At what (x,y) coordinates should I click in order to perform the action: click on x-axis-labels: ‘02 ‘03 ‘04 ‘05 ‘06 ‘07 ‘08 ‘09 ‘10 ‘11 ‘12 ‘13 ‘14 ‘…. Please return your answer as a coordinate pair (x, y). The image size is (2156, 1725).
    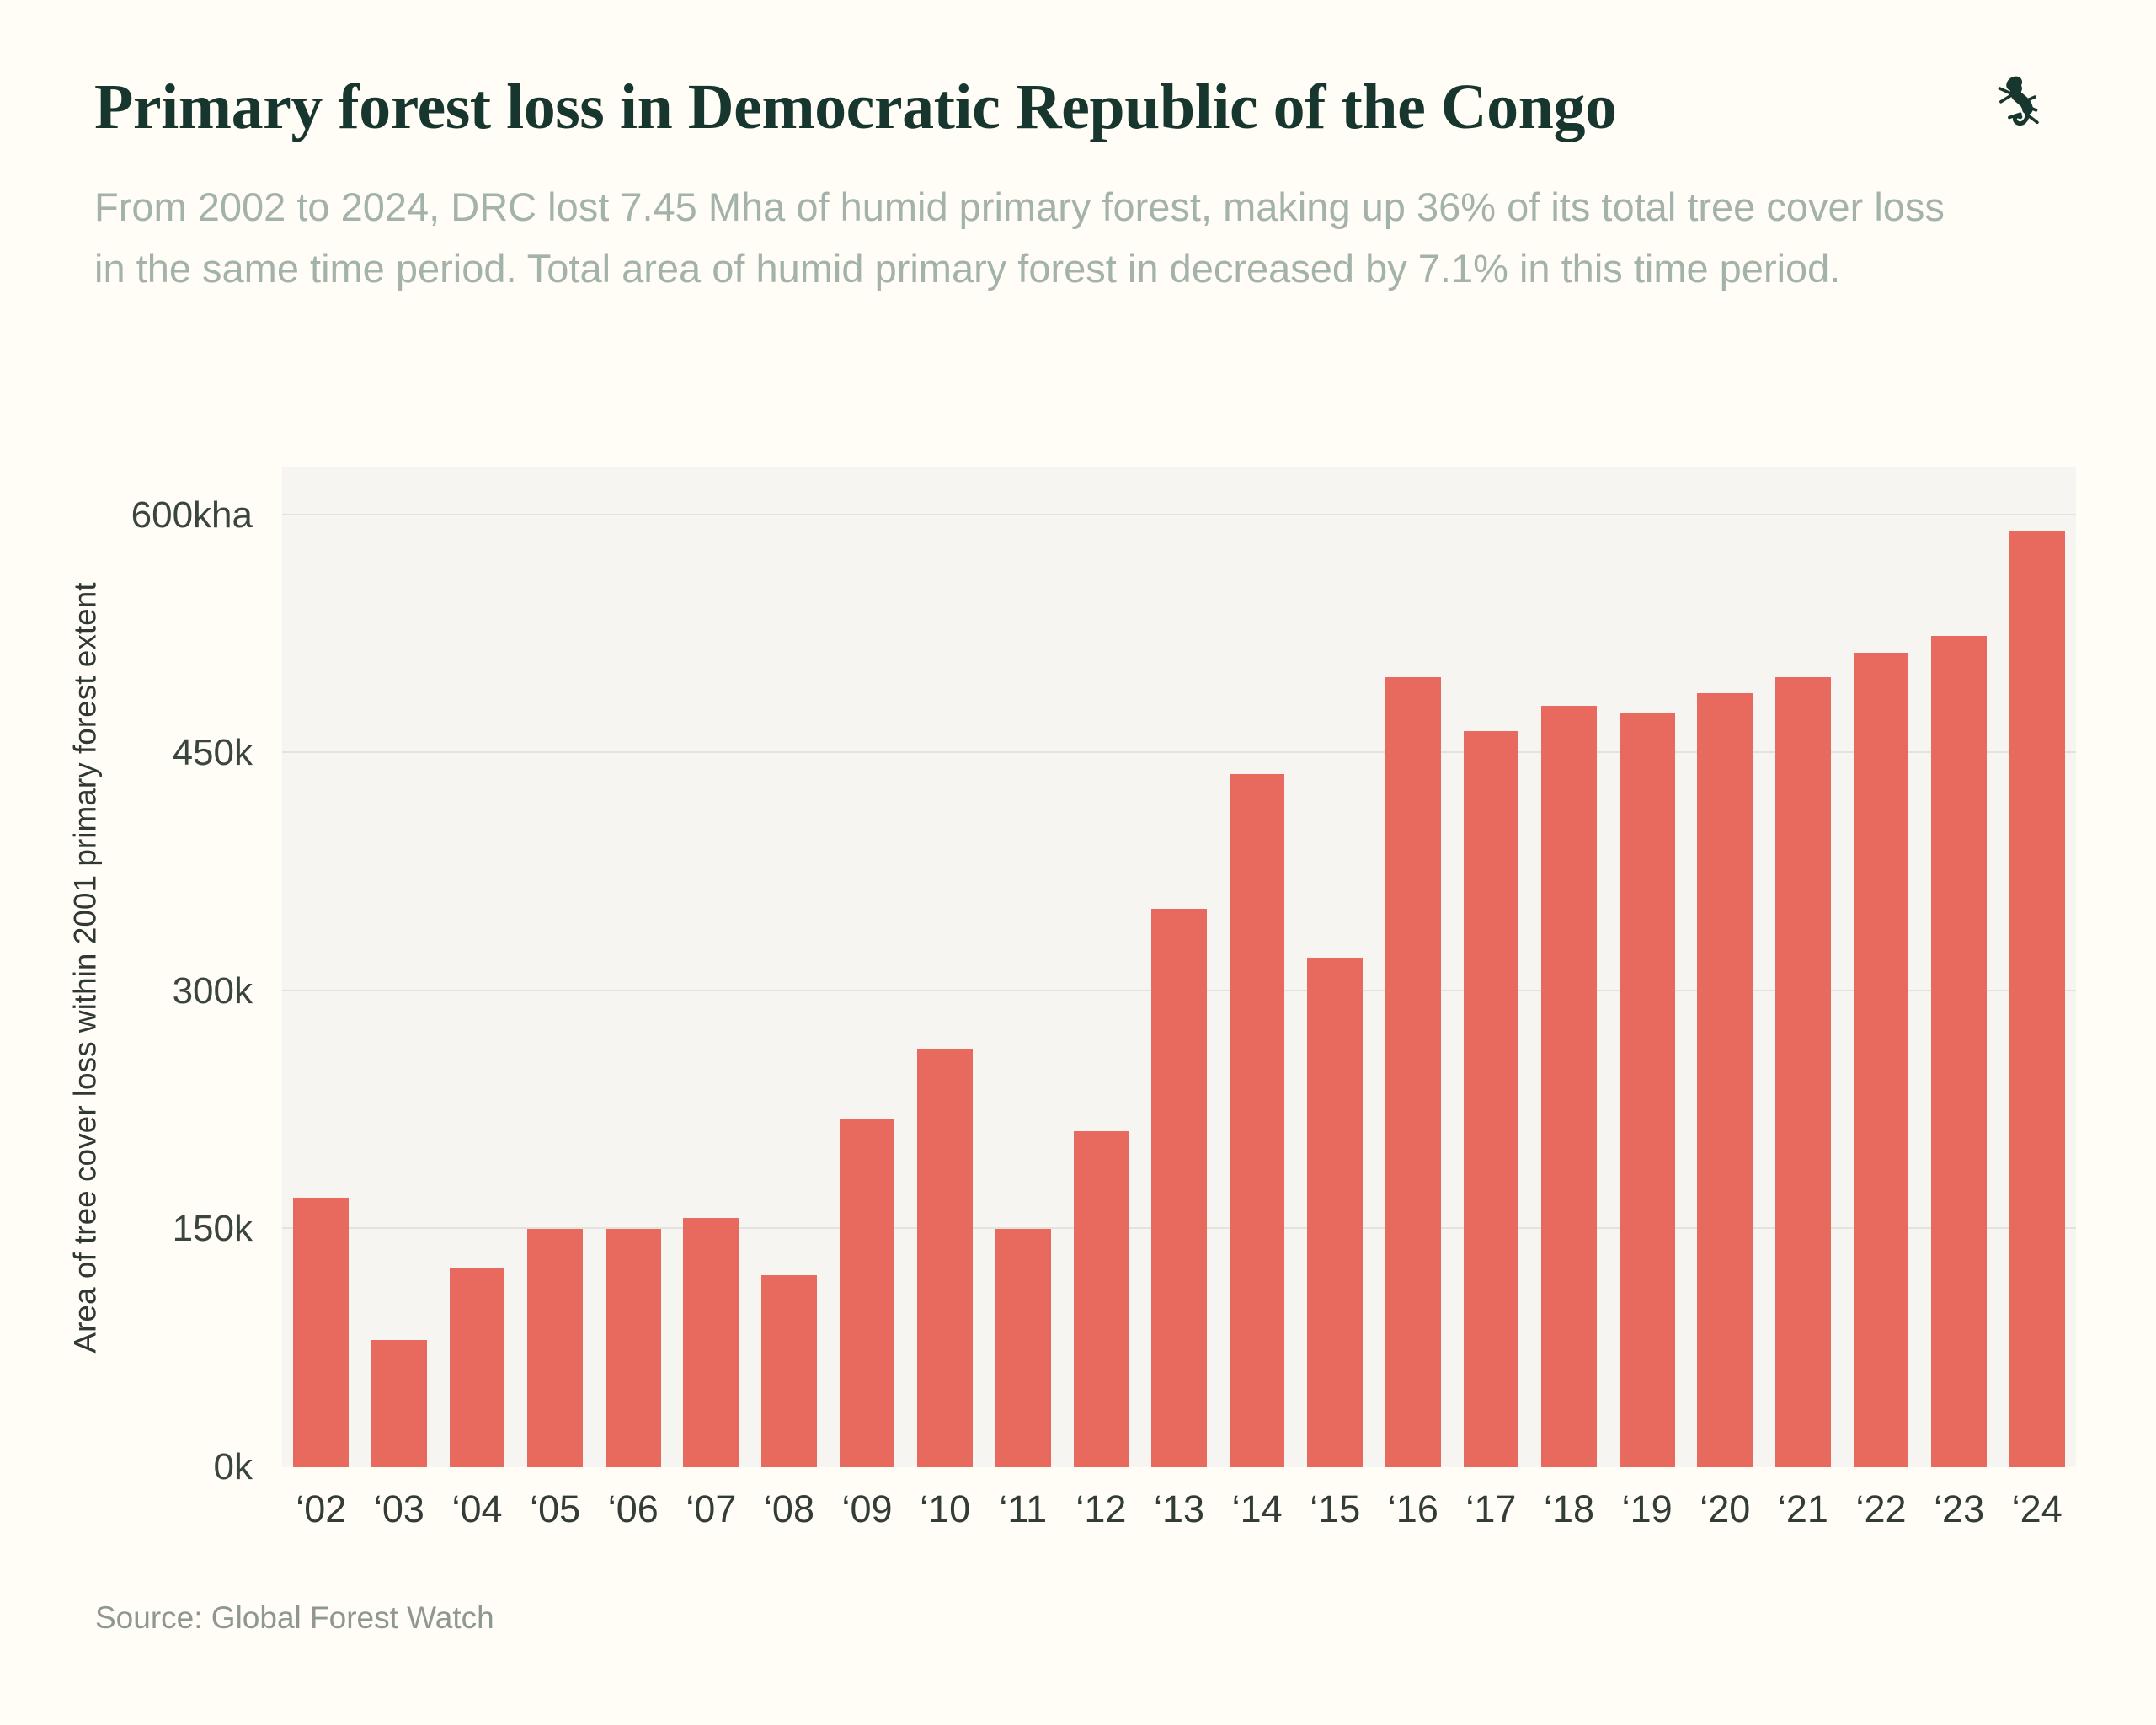
    Looking at the image, I should click on (1179, 1509).